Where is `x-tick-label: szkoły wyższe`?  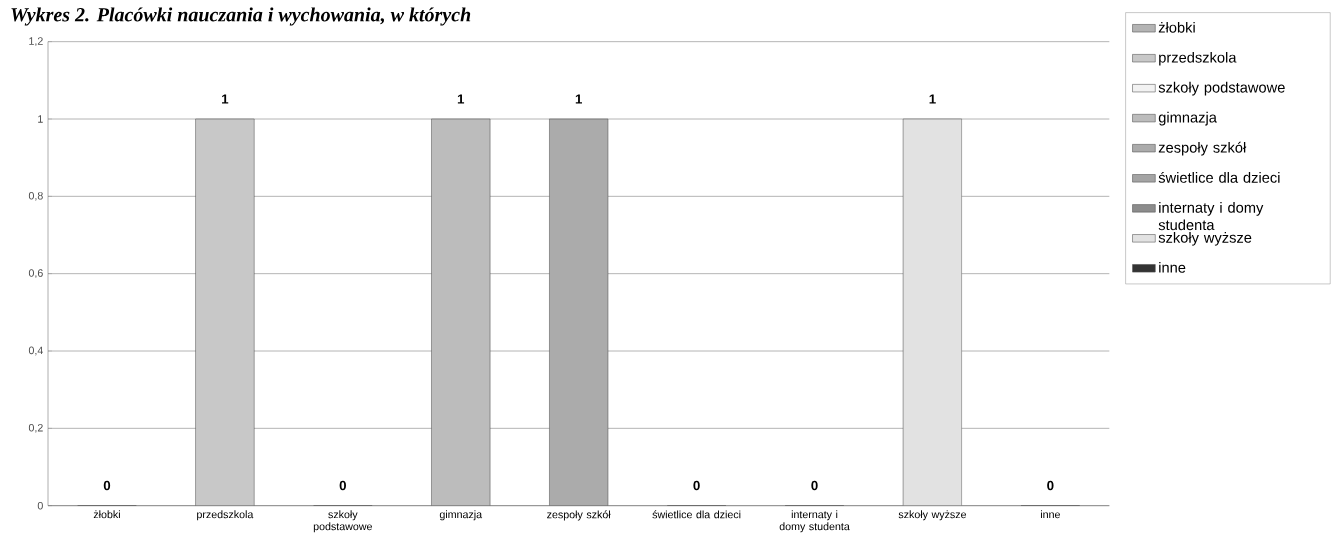
x-tick-label: szkoły wyższe is located at coordinates (932, 515).